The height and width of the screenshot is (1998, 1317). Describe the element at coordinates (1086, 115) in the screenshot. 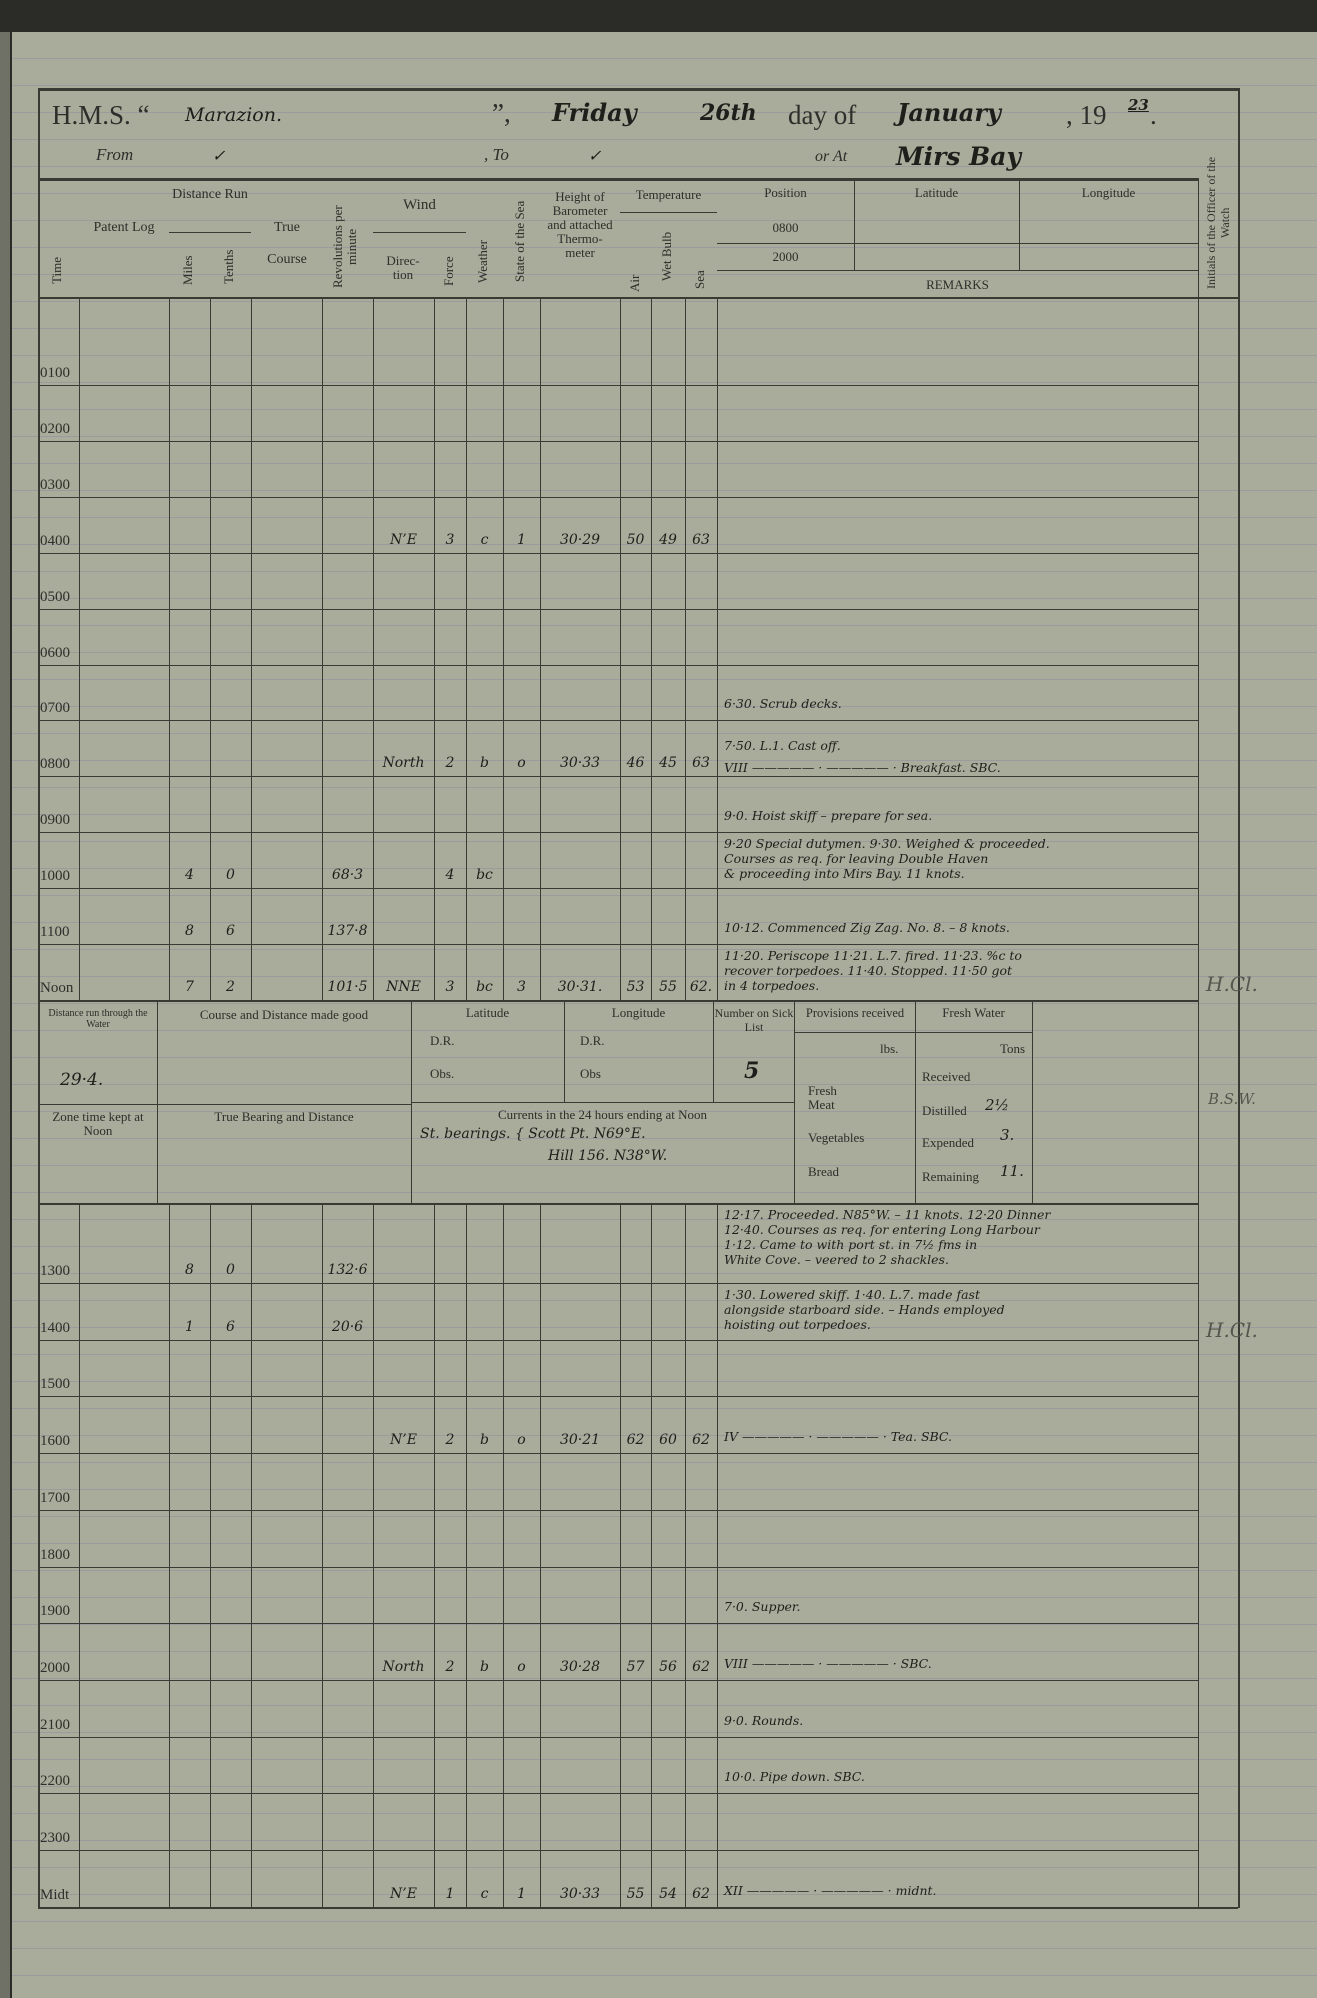

I see `year-prefix: , 19` at that location.